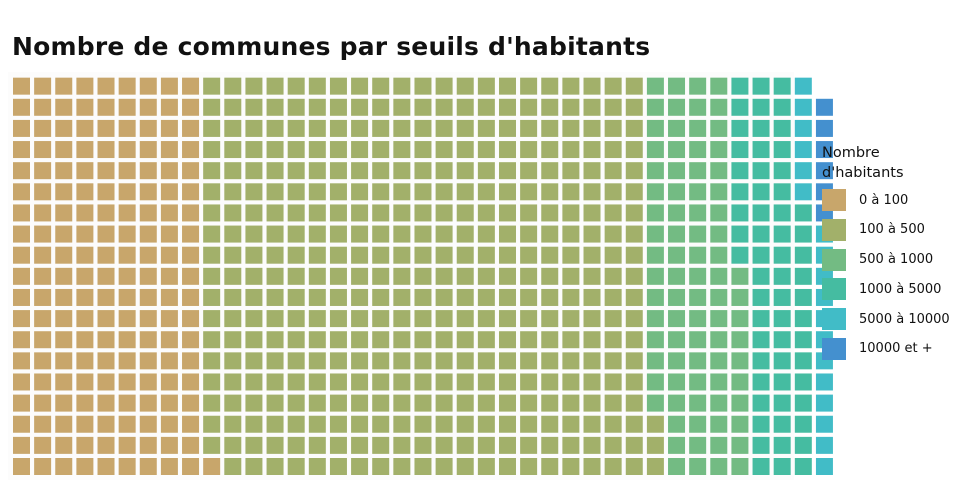  Describe the element at coordinates (900, 289) in the screenshot. I see `legend-label: 1000 à 5000` at that location.